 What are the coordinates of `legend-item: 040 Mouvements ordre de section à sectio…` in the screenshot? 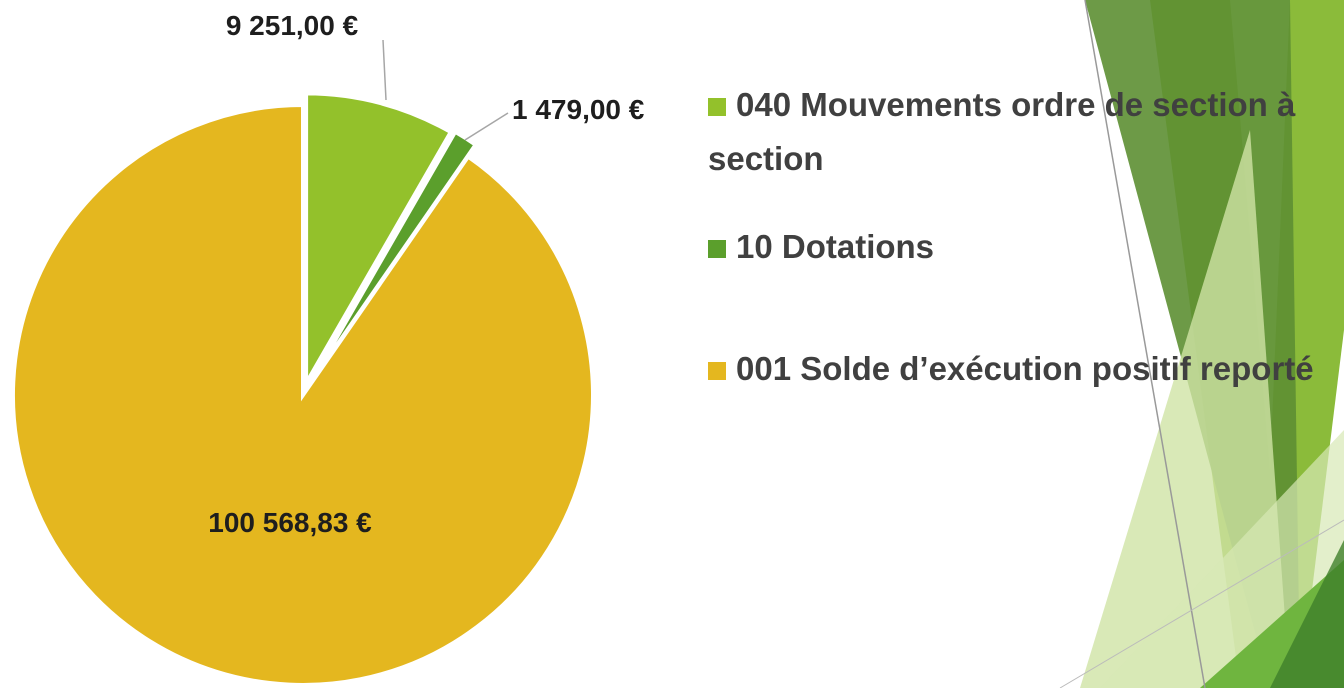 It's located at (1023, 132).